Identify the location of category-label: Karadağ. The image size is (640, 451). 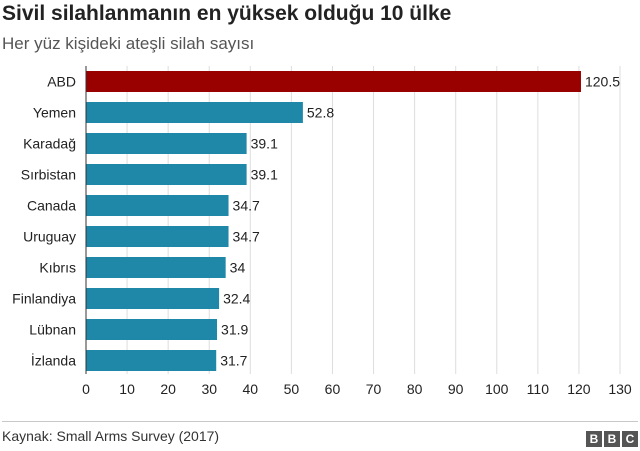
(49, 144).